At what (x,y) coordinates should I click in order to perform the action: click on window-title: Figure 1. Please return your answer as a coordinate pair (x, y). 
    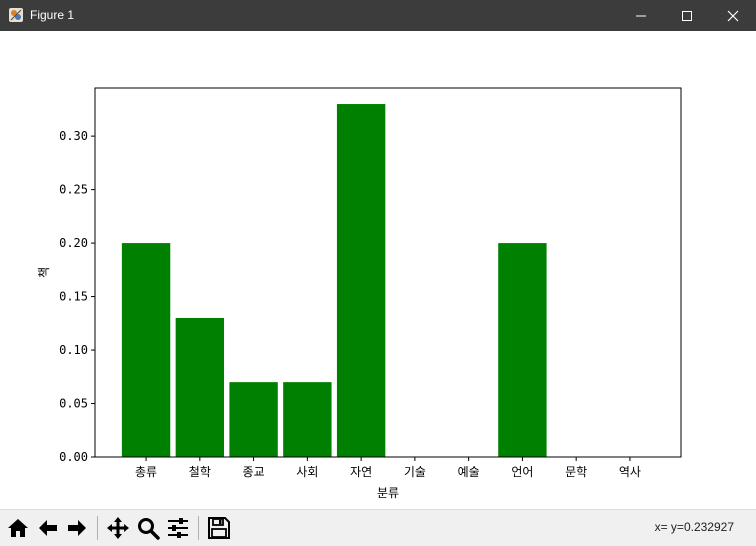
    Looking at the image, I should click on (52, 15).